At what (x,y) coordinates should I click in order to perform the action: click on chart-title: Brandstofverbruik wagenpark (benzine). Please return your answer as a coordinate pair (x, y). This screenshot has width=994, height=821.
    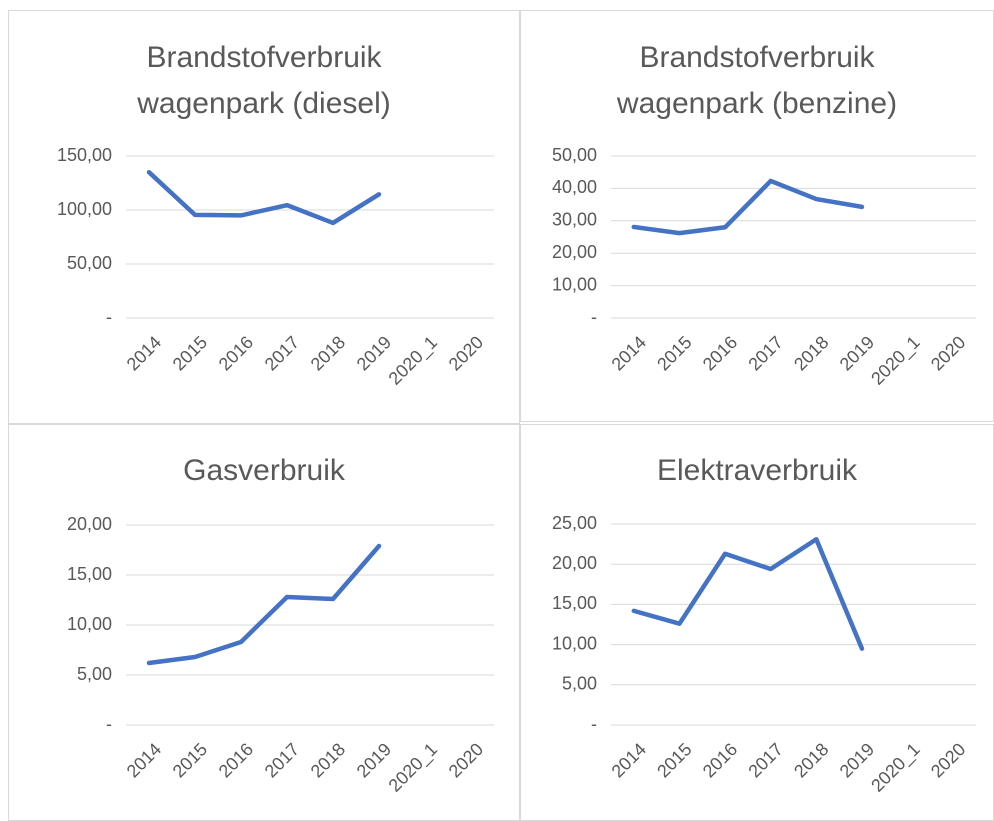
    Looking at the image, I should click on (757, 80).